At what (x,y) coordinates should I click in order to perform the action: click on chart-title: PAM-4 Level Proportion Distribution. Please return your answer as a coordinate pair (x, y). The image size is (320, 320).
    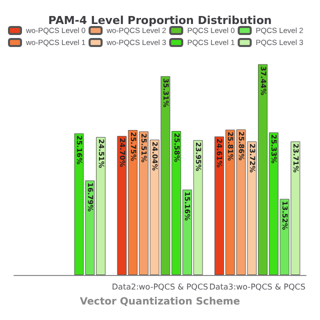
    Looking at the image, I should click on (160, 20).